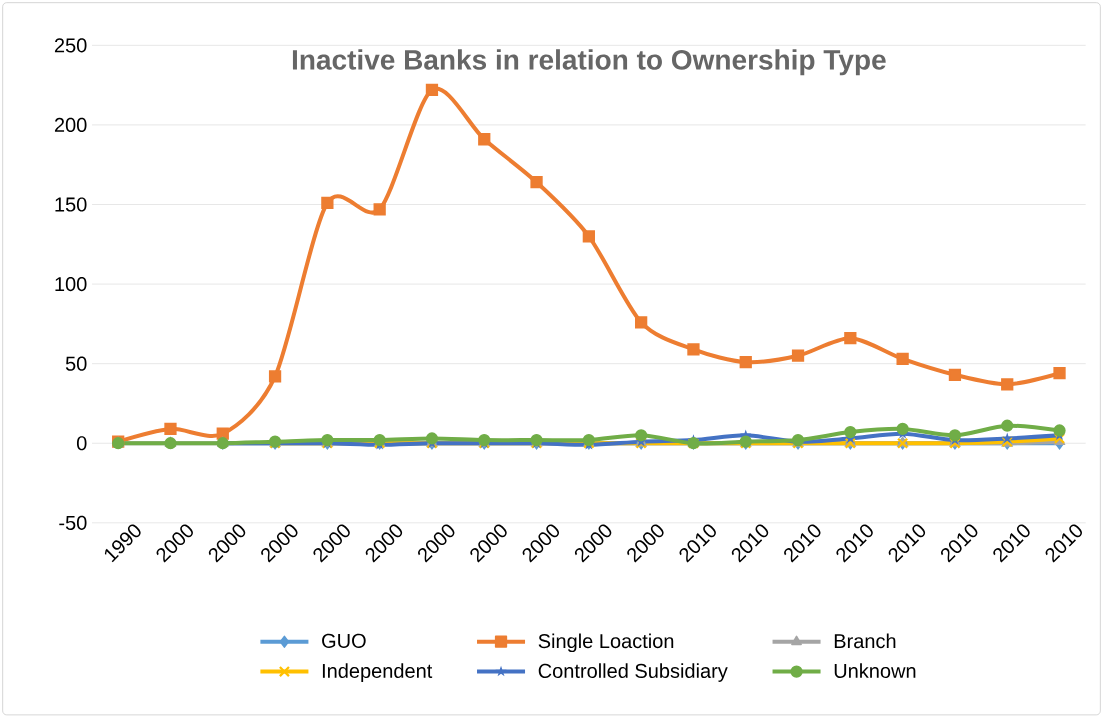  Describe the element at coordinates (633, 673) in the screenshot. I see `legend-label: Controlled Subsidiary` at that location.